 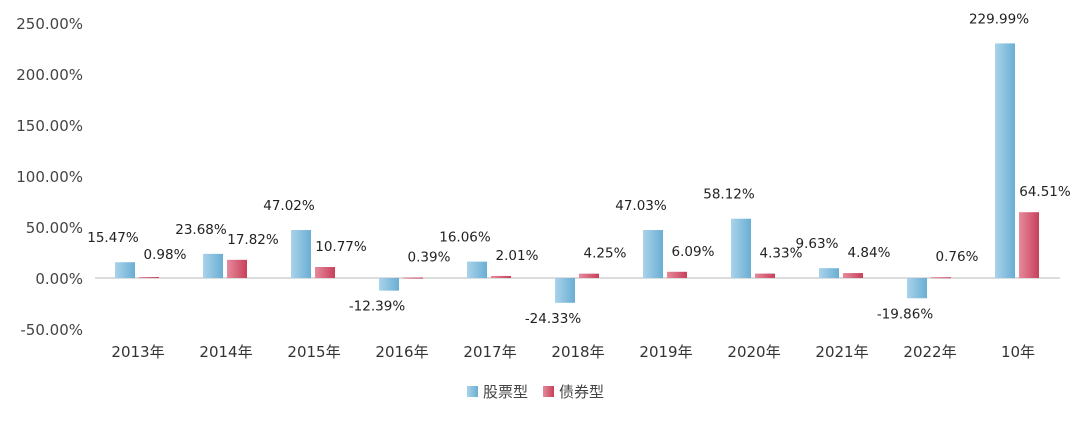 I want to click on legend-label-stock: 股票型, so click(x=505, y=392).